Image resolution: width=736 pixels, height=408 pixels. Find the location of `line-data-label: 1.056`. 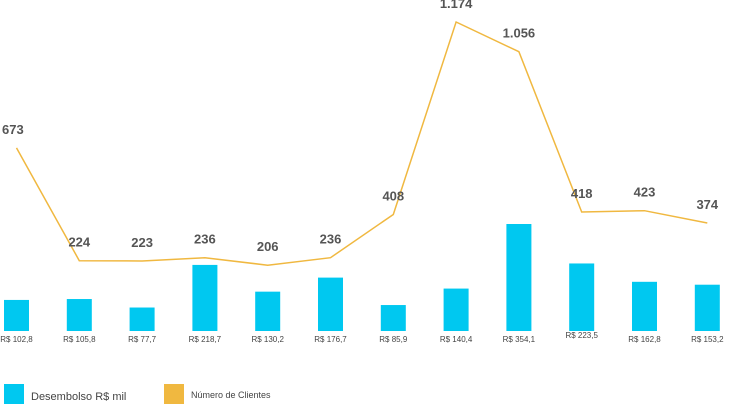

line-data-label: 1.056 is located at coordinates (519, 33).